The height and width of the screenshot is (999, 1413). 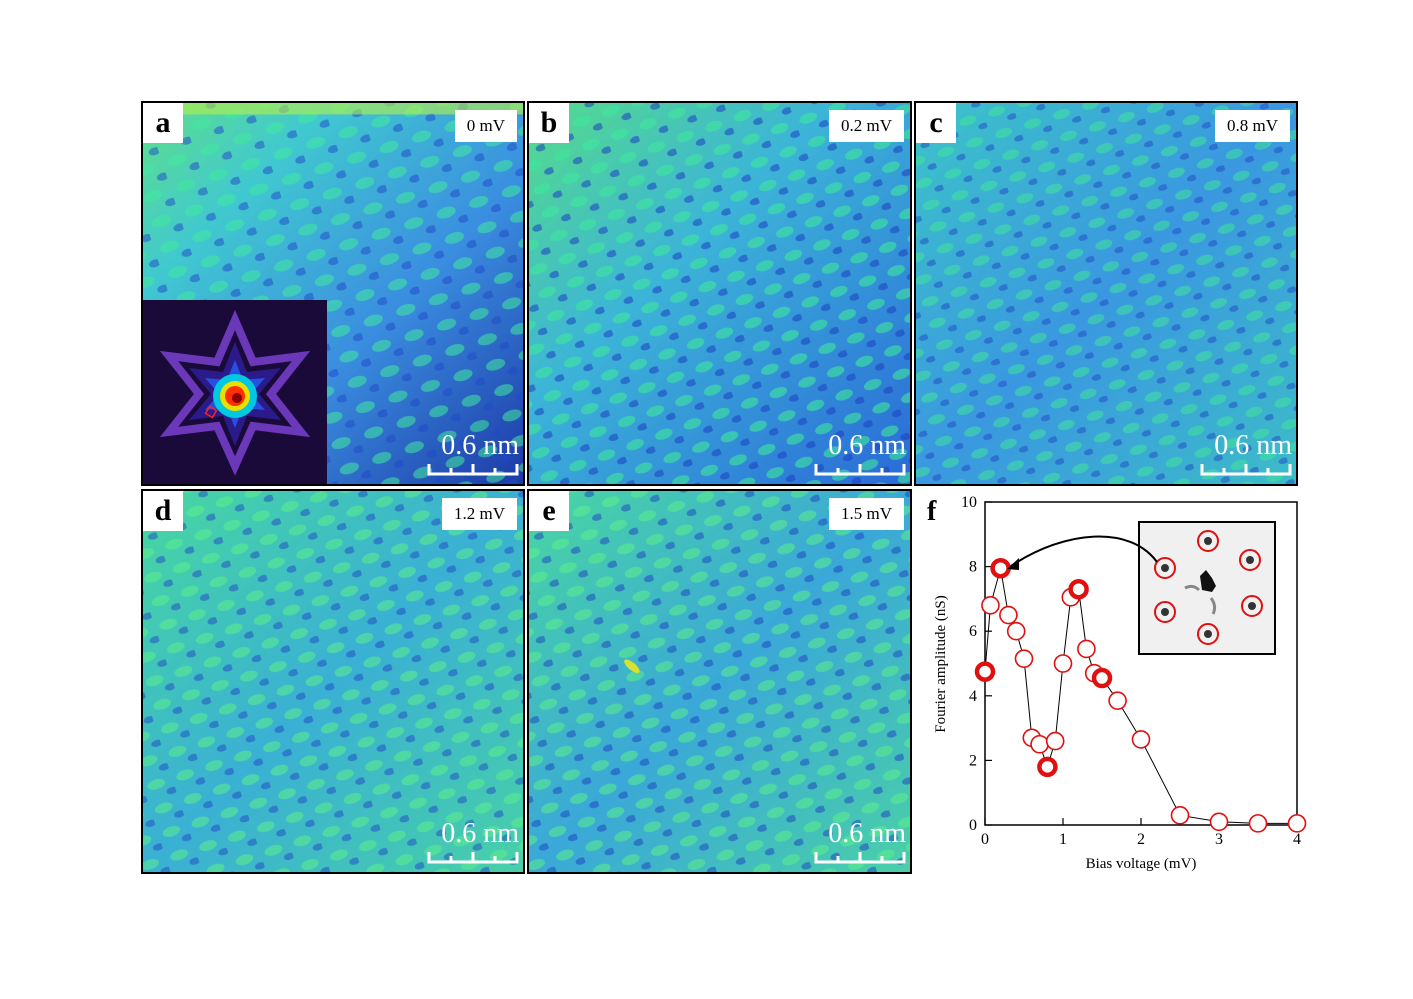 What do you see at coordinates (549, 123) in the screenshot?
I see `panel-letter: b` at bounding box center [549, 123].